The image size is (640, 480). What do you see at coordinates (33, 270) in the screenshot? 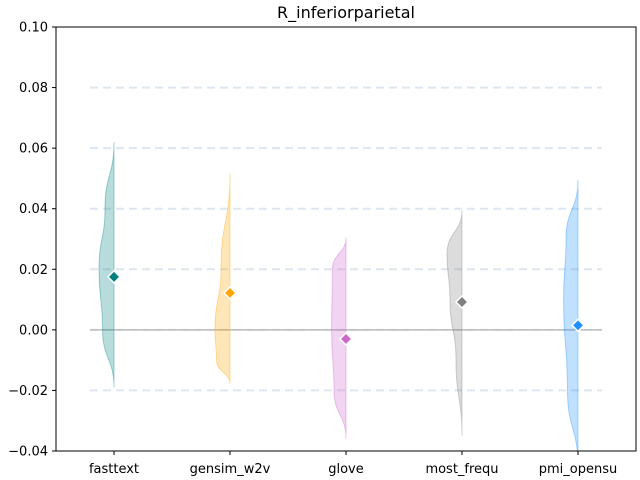
I see `y-tick-label-3: 0.02` at bounding box center [33, 270].